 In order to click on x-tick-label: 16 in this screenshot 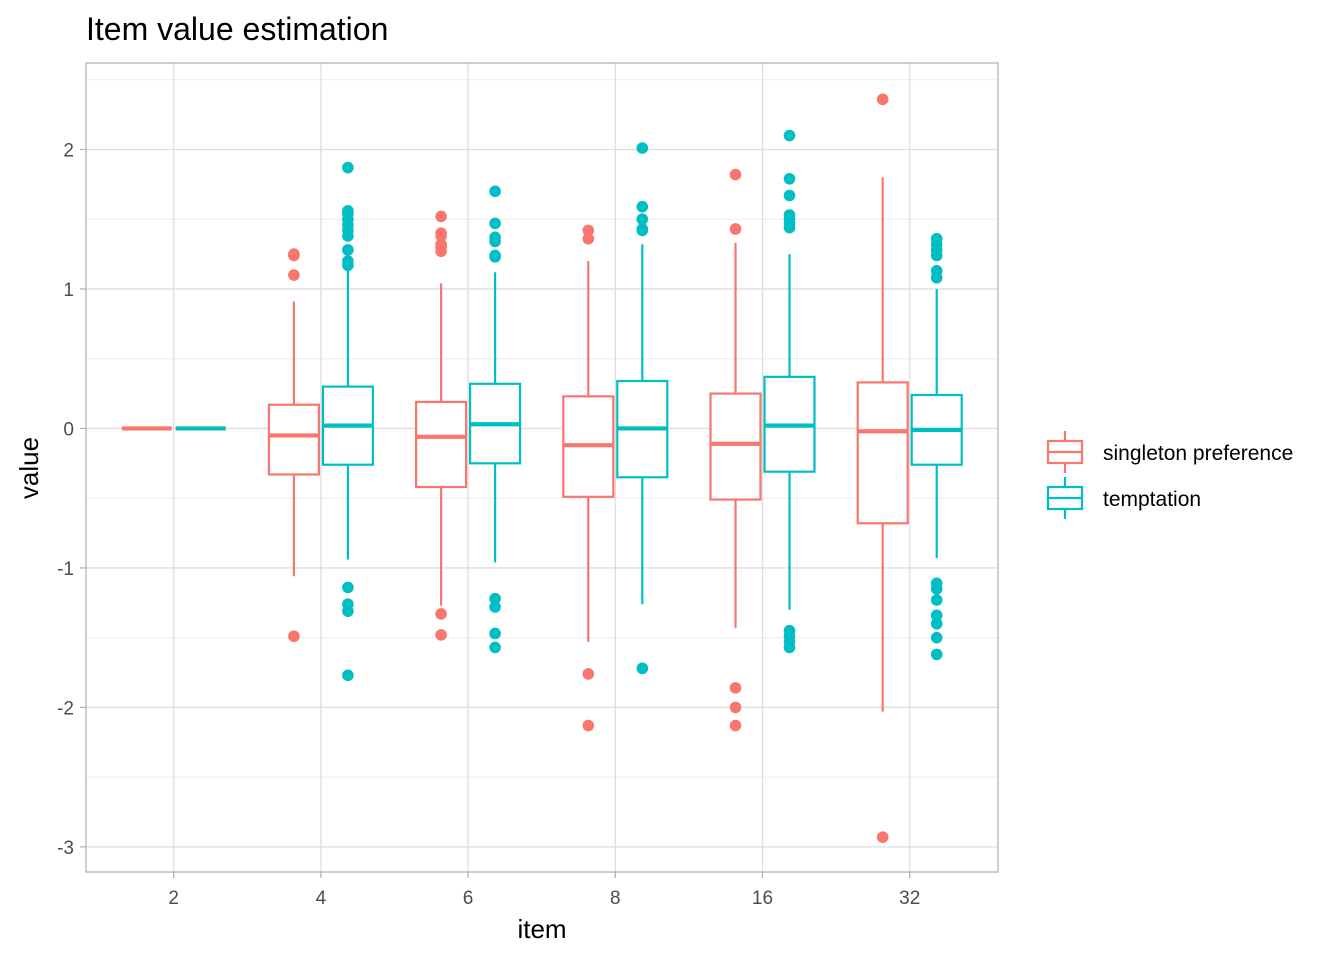, I will do `click(762, 898)`.